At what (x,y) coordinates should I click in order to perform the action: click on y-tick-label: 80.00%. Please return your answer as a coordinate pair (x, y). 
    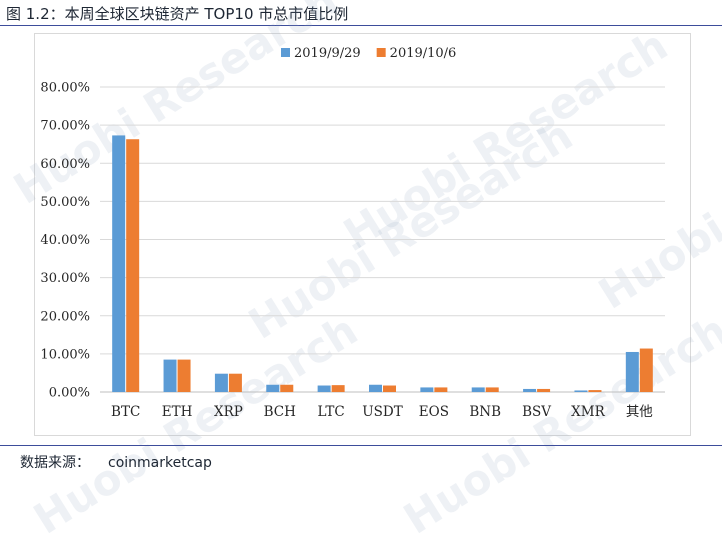
    Looking at the image, I should click on (65, 88).